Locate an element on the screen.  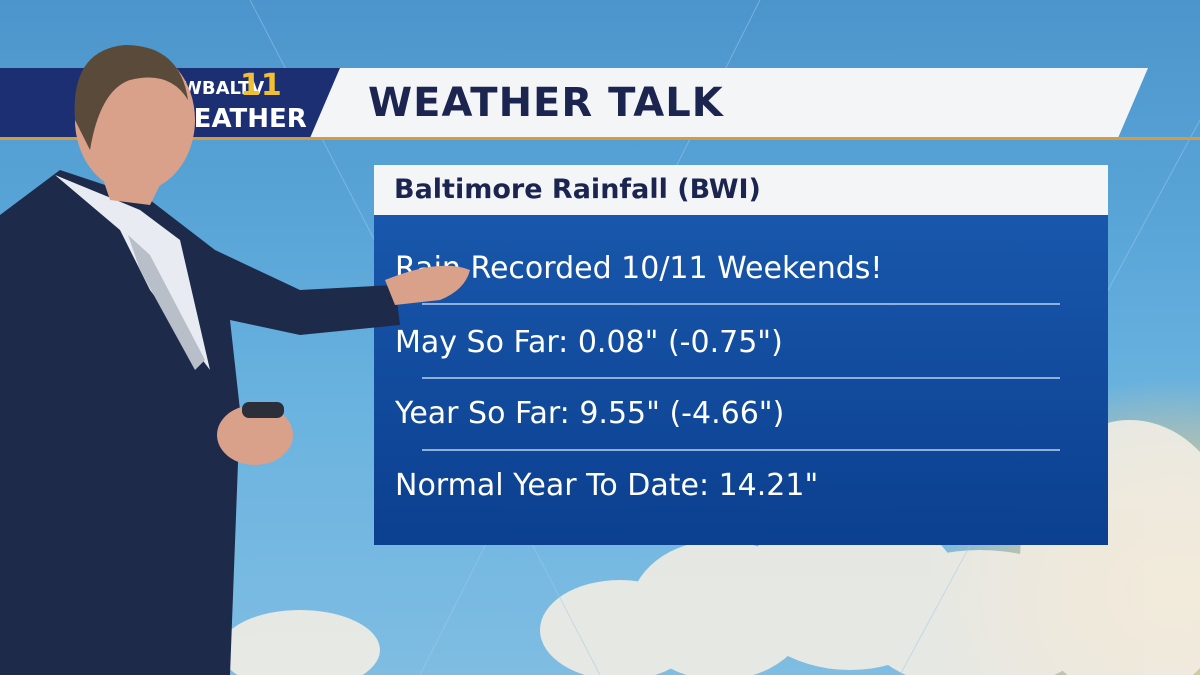
panel-row: Year So Far: 9.55" (-4.66") is located at coordinates (590, 413).